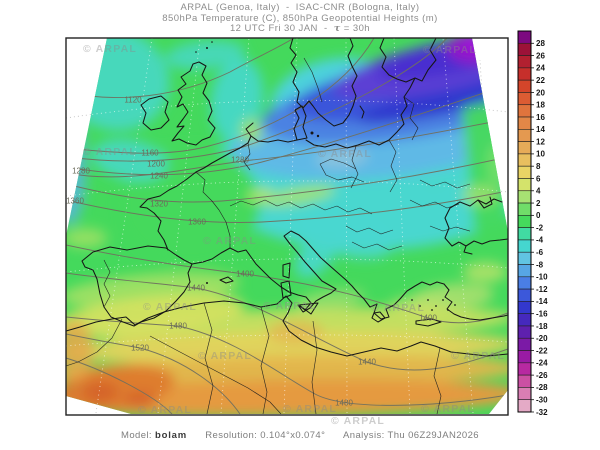 This screenshot has height=450, width=600. I want to click on colorbar-tick-label: -16, so click(542, 313).